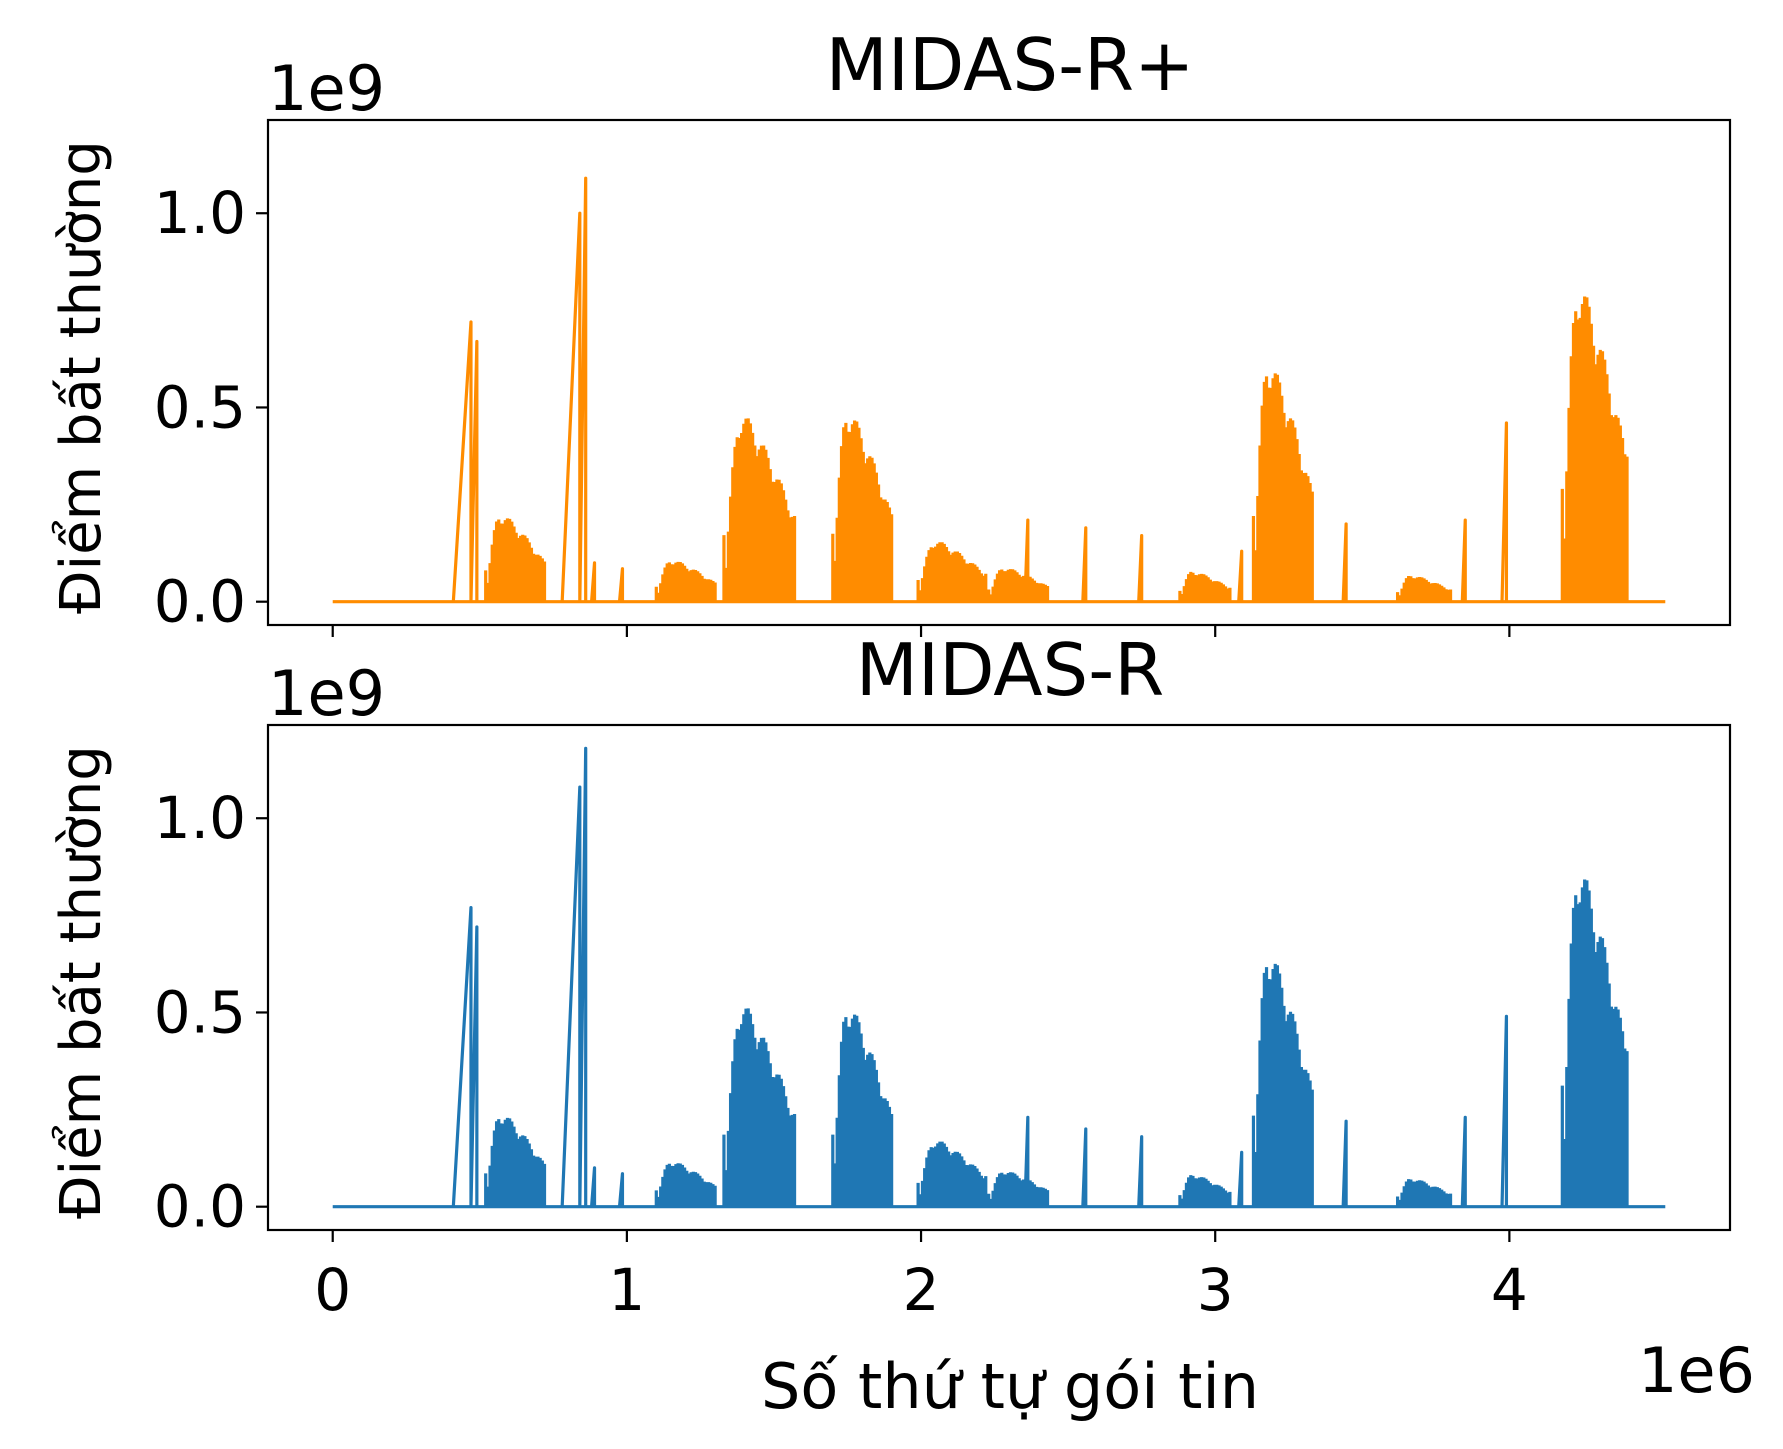 This screenshot has height=1449, width=1783. What do you see at coordinates (332, 1290) in the screenshot?
I see `x-tick-label: 0` at bounding box center [332, 1290].